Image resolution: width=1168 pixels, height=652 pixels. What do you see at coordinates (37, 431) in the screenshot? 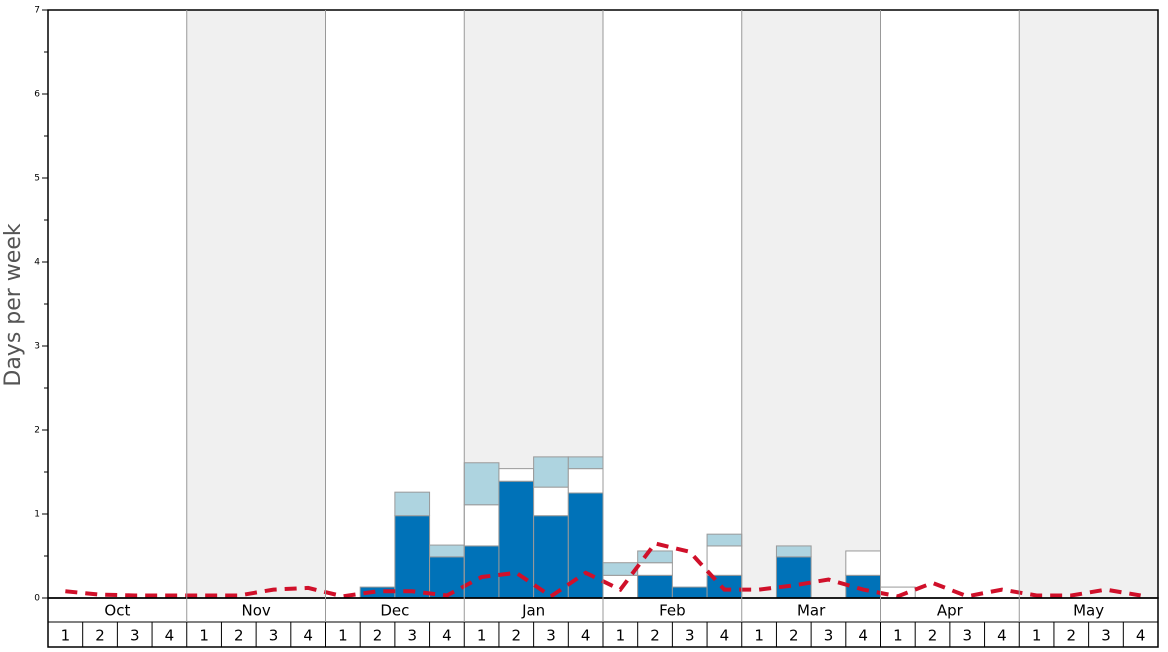
I see `y-tick-label: 2` at bounding box center [37, 431].